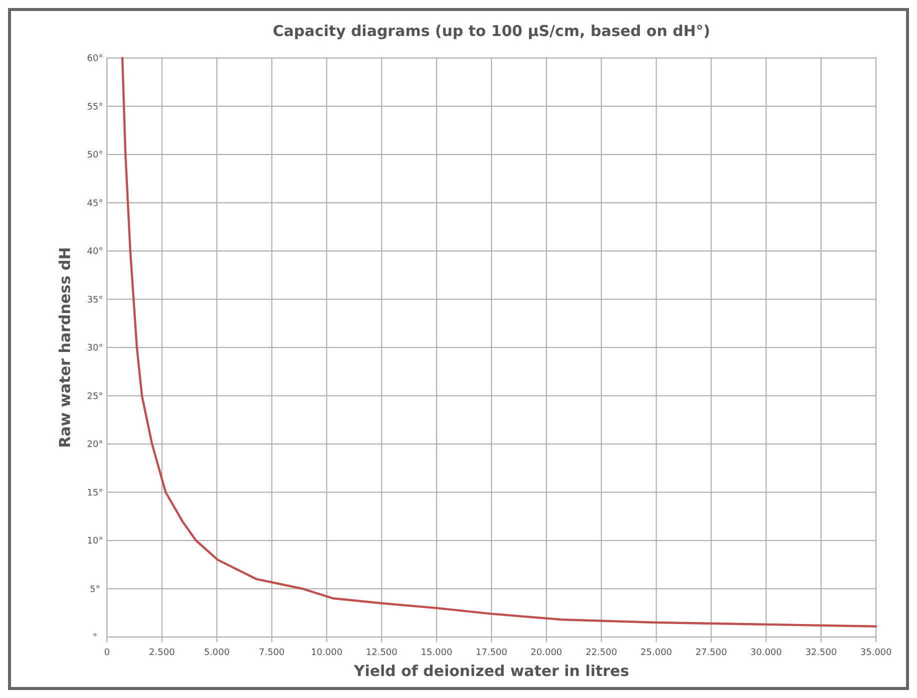 This screenshot has width=917, height=698. I want to click on x-tick-label: 27.500, so click(711, 653).